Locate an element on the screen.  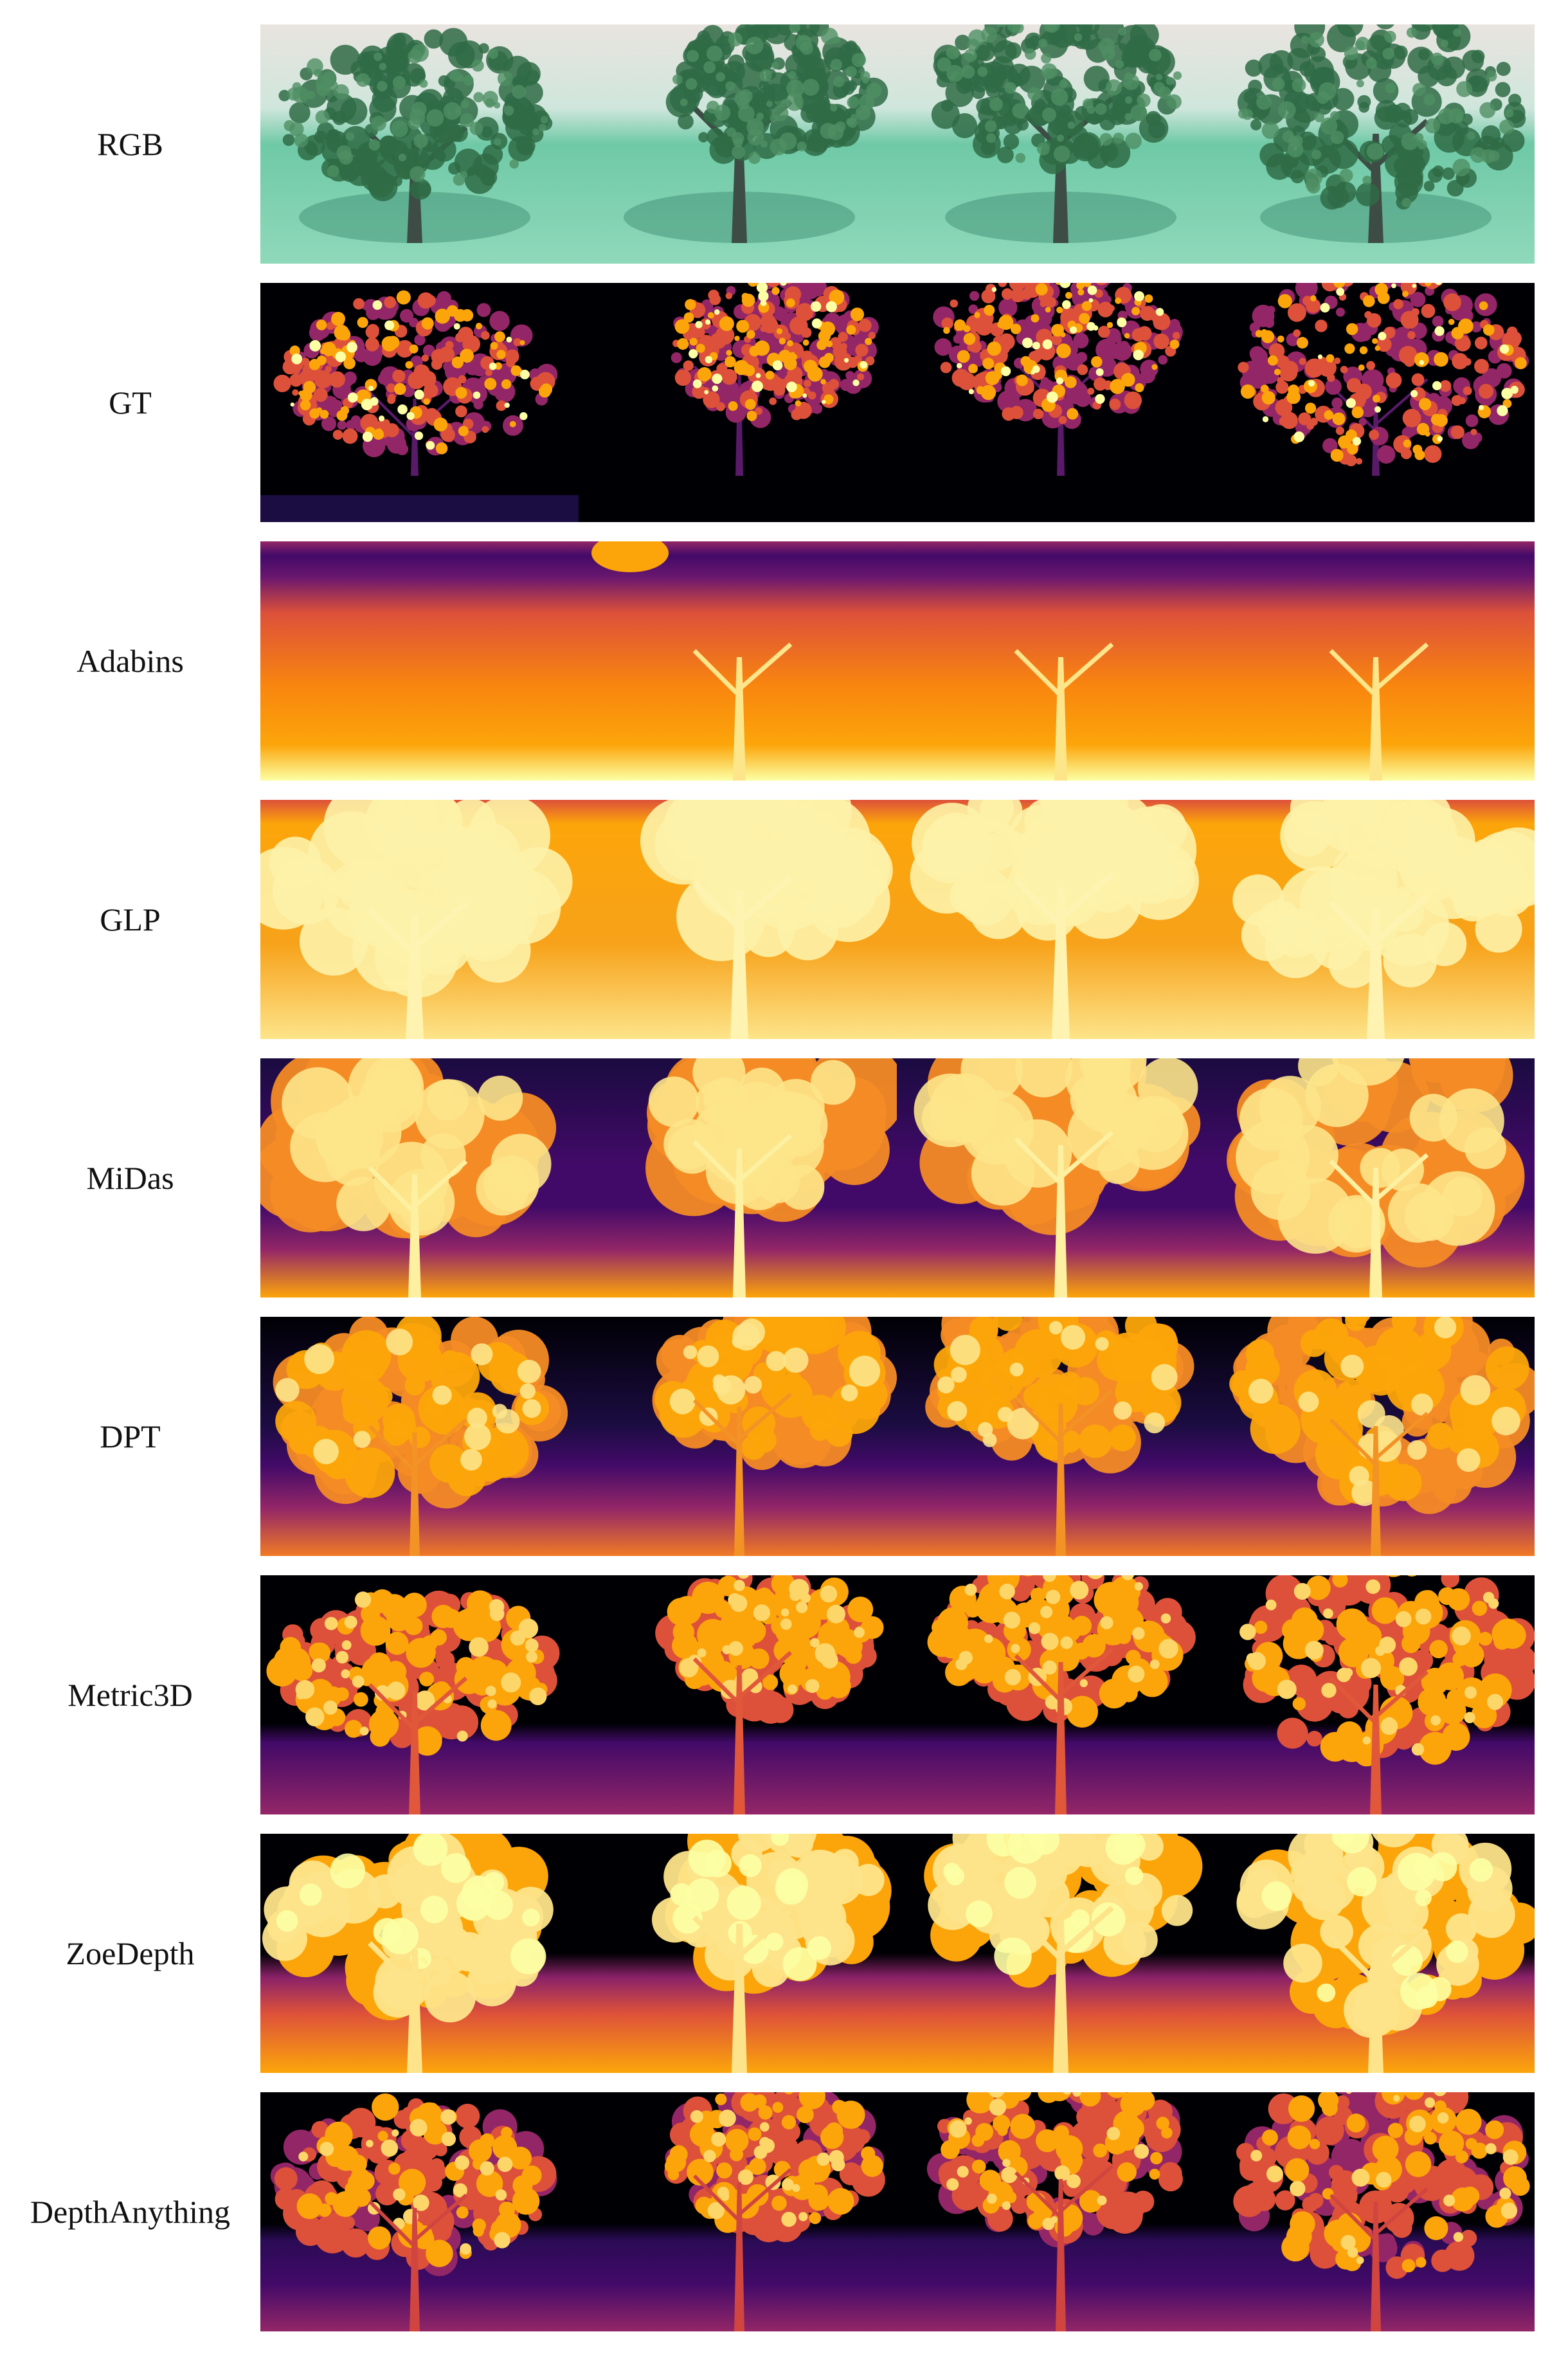
row-glp: GLP is located at coordinates (784, 919).